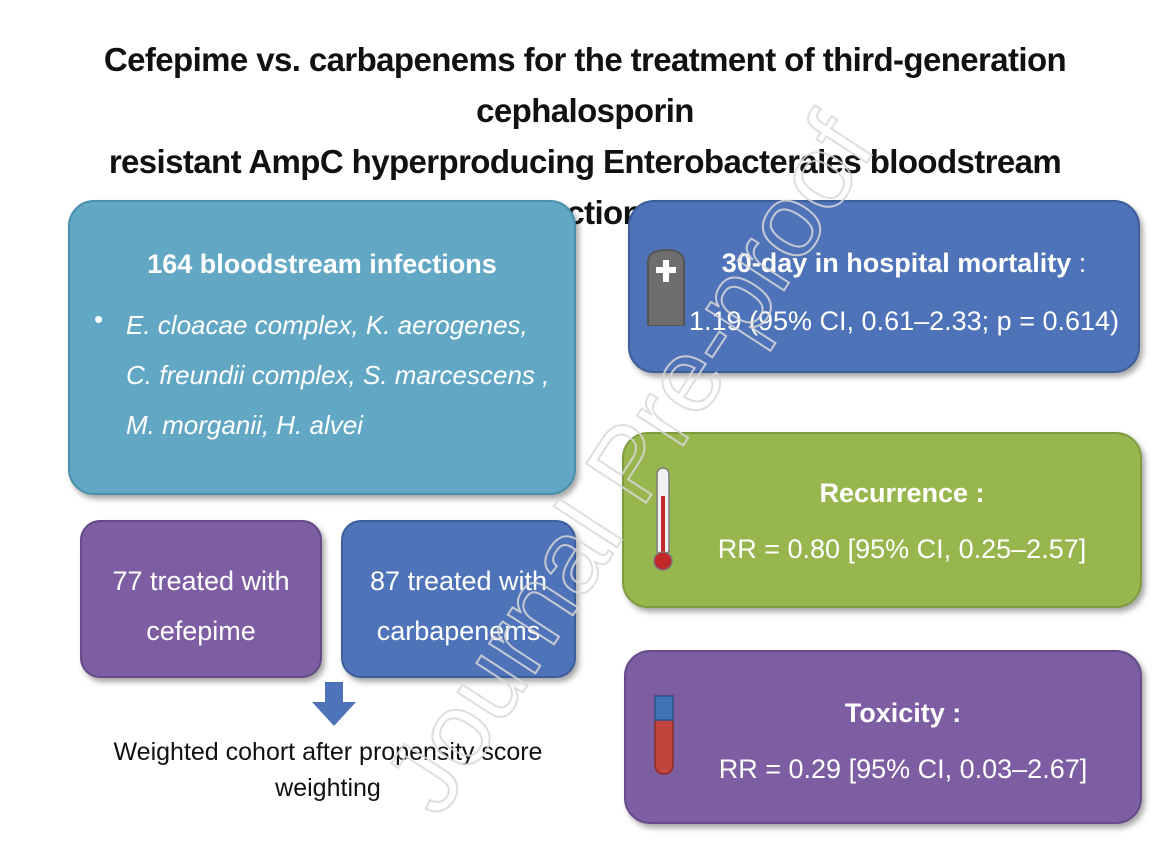 The height and width of the screenshot is (847, 1170). I want to click on recurrence-label: Recurrence :, so click(902, 493).